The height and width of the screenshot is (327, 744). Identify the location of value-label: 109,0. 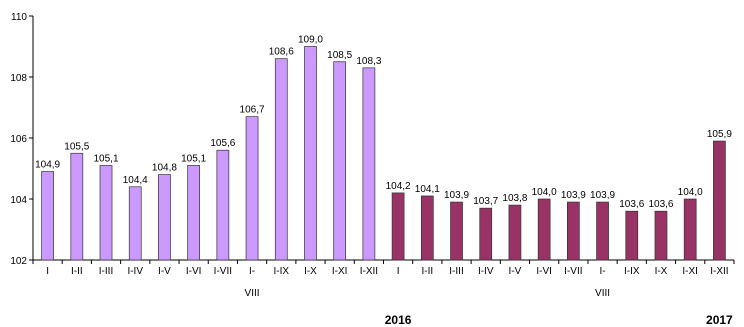
(310, 40).